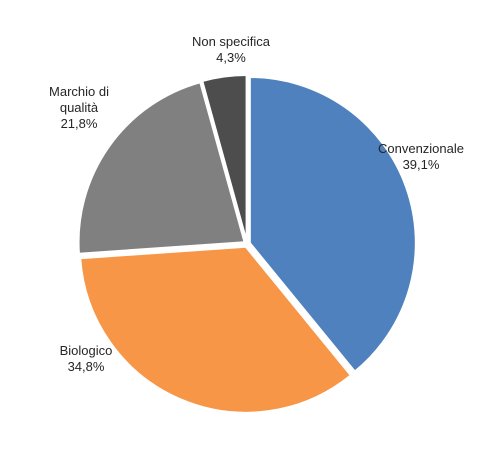 The width and height of the screenshot is (494, 453). Describe the element at coordinates (420, 148) in the screenshot. I see `slice-name-convenzionale: Convenzionale` at that location.